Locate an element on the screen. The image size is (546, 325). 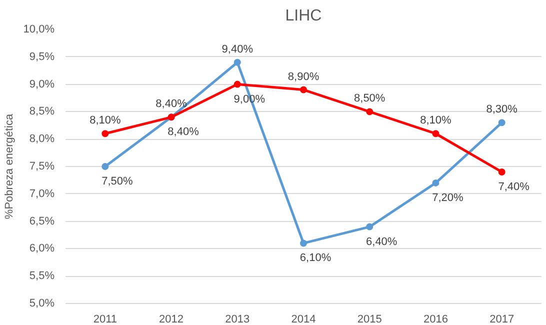
y-tick-label: 10,0% is located at coordinates (39, 30).